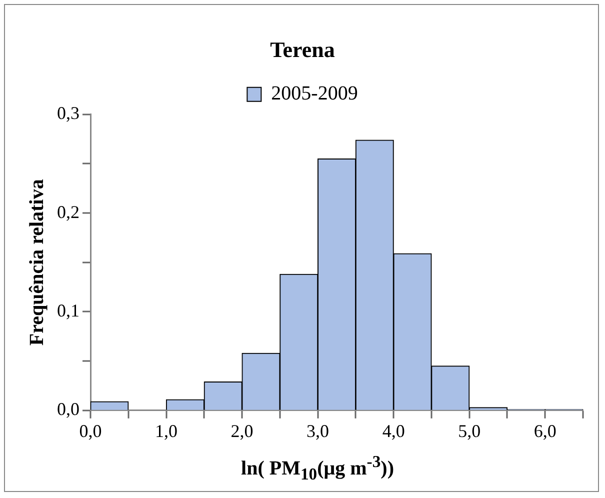 The width and height of the screenshot is (605, 498). Describe the element at coordinates (68, 212) in the screenshot. I see `y-tick-label: 0,2` at that location.